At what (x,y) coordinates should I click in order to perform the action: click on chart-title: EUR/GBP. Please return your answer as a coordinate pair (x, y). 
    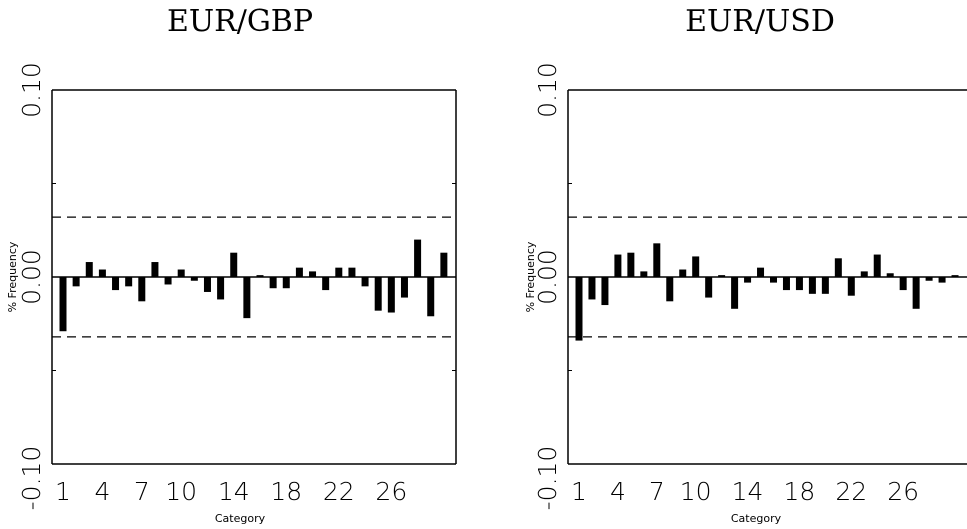
    Looking at the image, I should click on (240, 21).